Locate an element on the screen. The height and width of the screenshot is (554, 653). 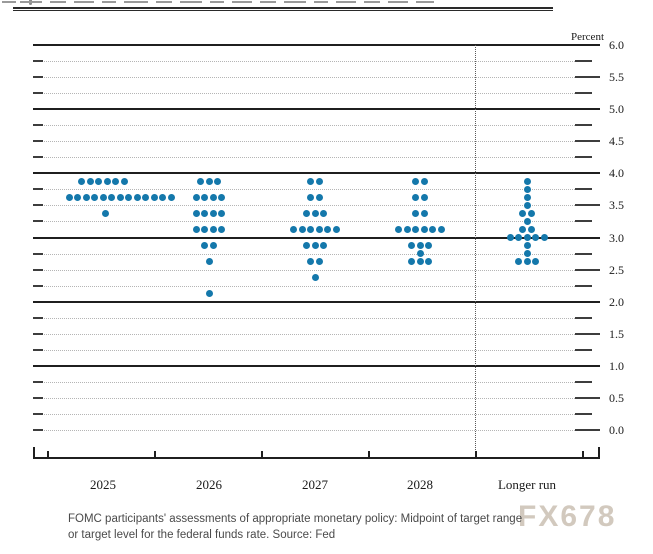
gridline-left-cap-1.50 is located at coordinates (38, 334).